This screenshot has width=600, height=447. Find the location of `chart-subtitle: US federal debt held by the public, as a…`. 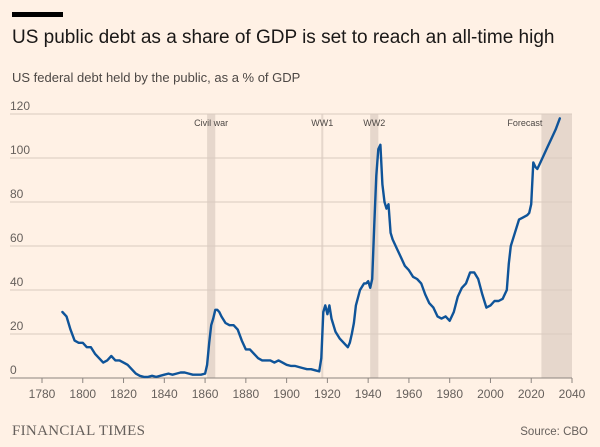

chart-subtitle: US federal debt held by the public, as a… is located at coordinates (156, 77).